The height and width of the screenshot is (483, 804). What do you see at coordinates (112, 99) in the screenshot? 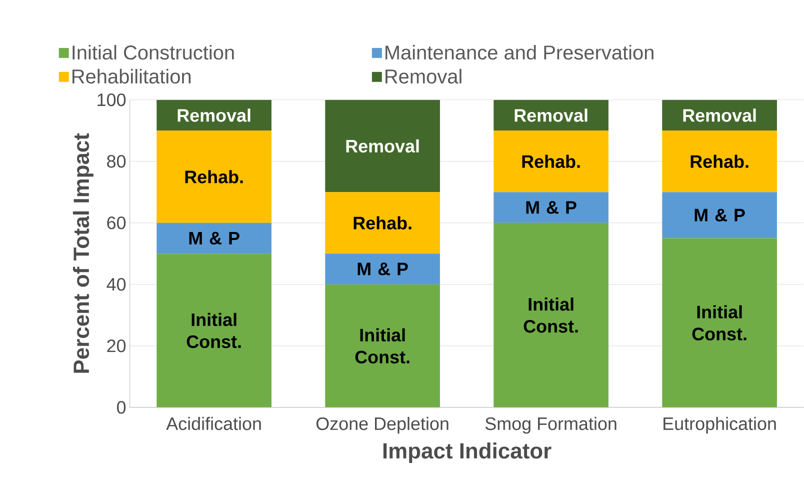
I see `y-tick-label: 100` at bounding box center [112, 99].